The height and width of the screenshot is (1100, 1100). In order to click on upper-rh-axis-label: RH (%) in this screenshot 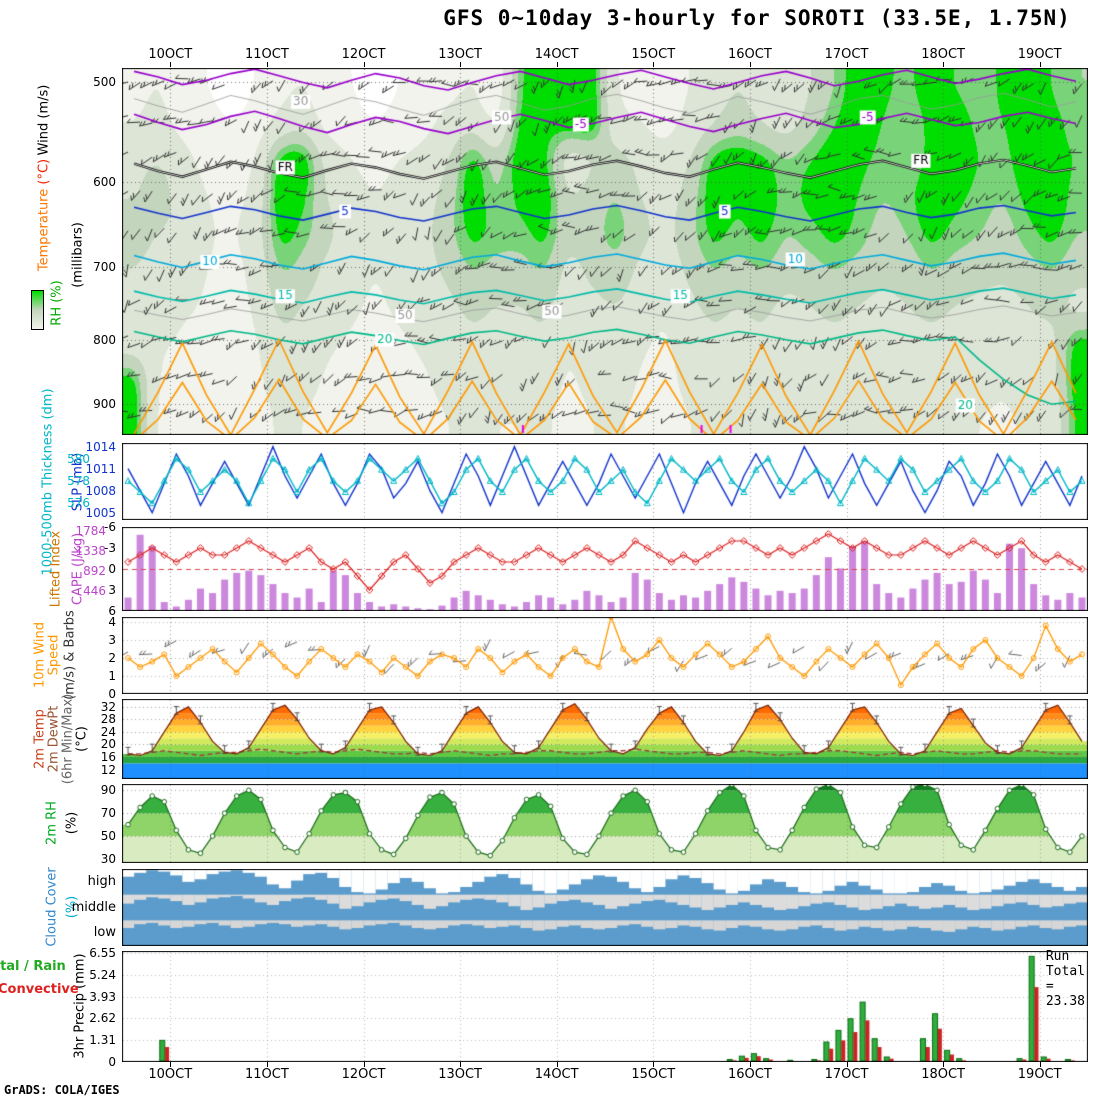, I will do `click(57, 303)`.